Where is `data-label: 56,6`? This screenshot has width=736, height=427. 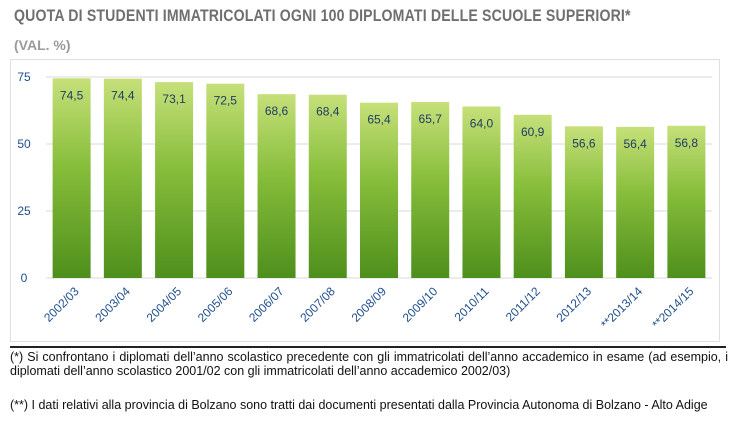 data-label: 56,6 is located at coordinates (584, 143).